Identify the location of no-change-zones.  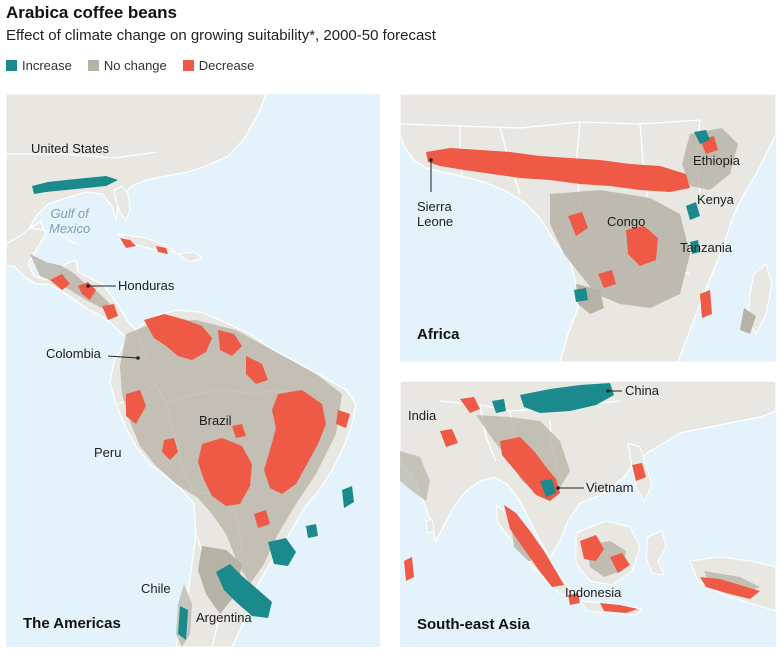
(653, 231).